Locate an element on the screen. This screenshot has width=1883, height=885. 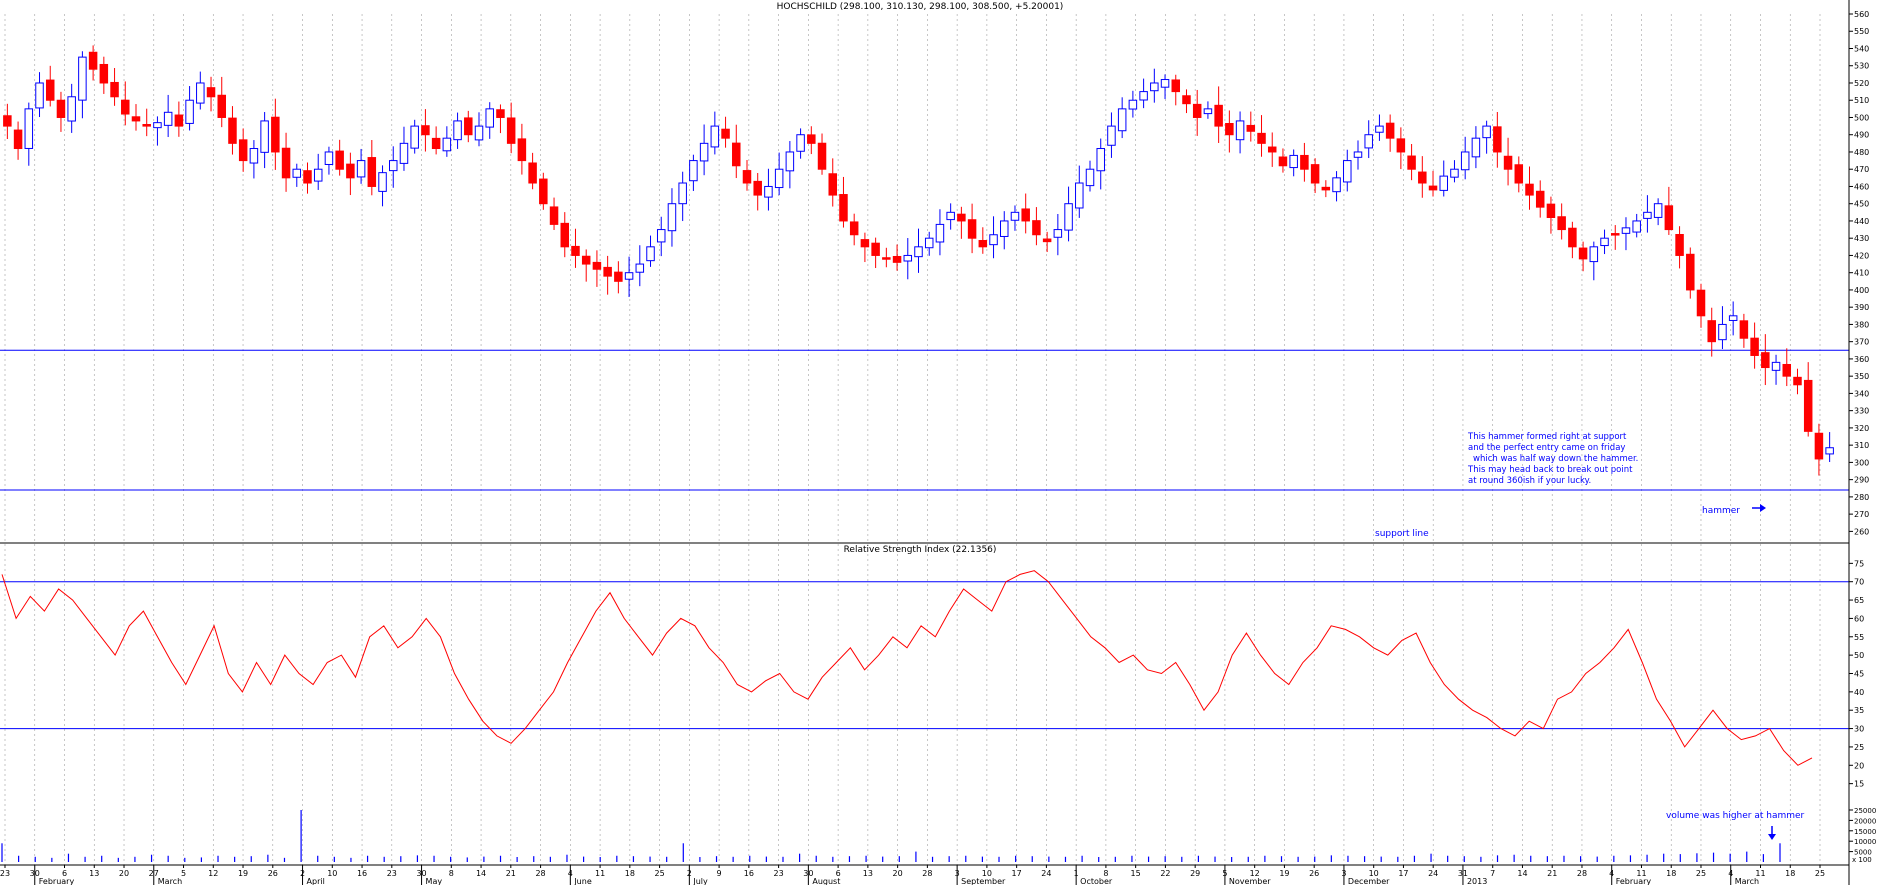
note-line-2: and the perfect entry came on friday is located at coordinates (1546, 448).